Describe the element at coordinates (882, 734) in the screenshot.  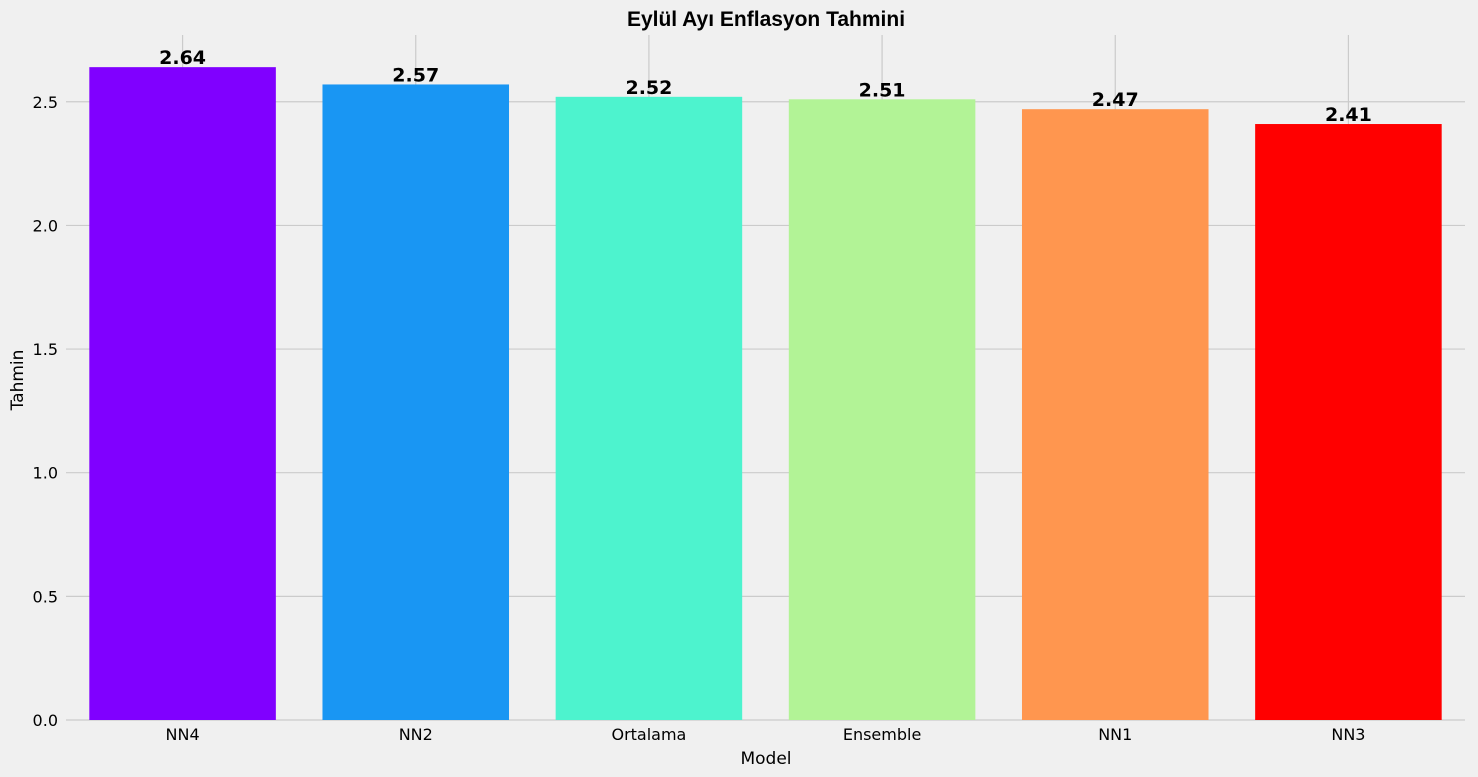
I see `x-tick-label: Ensemble` at that location.